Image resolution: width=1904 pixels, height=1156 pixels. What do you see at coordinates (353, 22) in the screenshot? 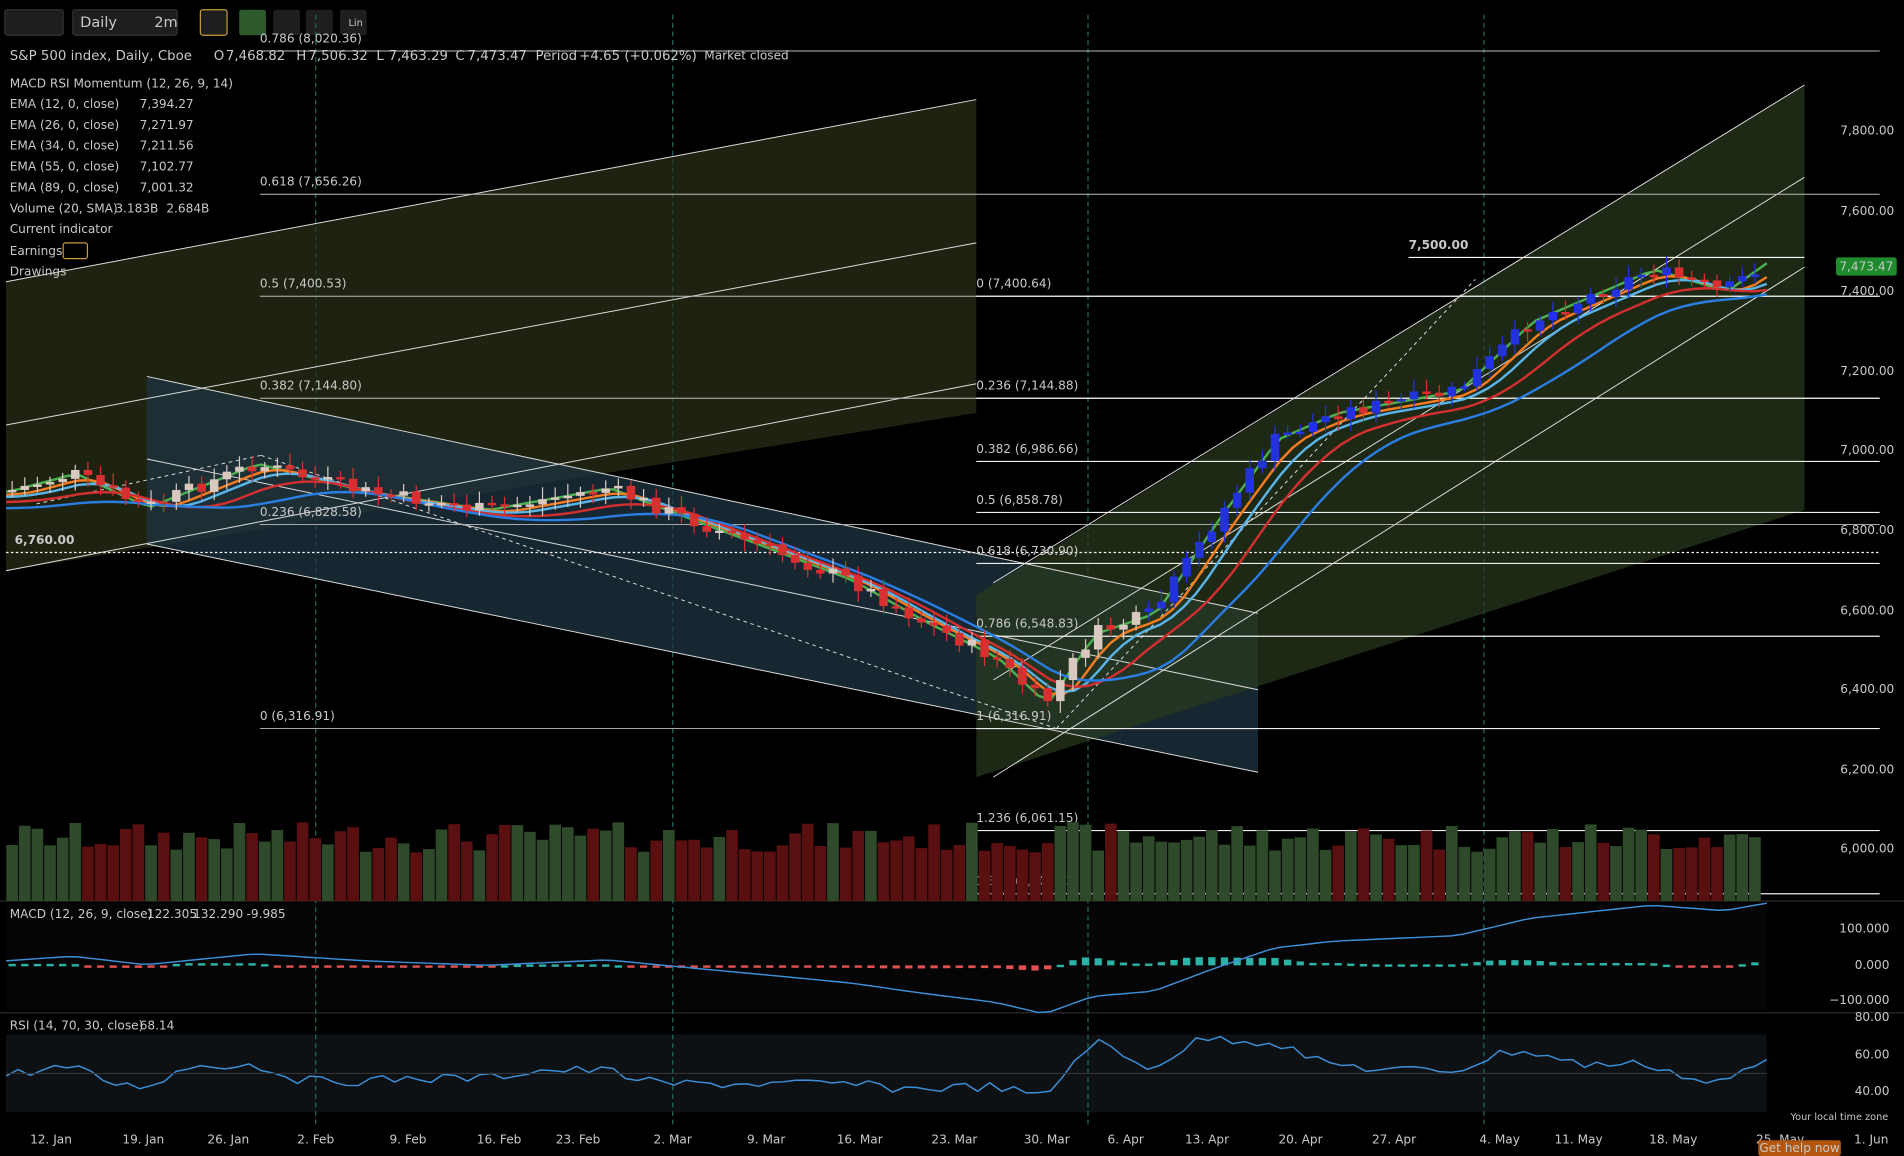
I see `scale-button` at bounding box center [353, 22].